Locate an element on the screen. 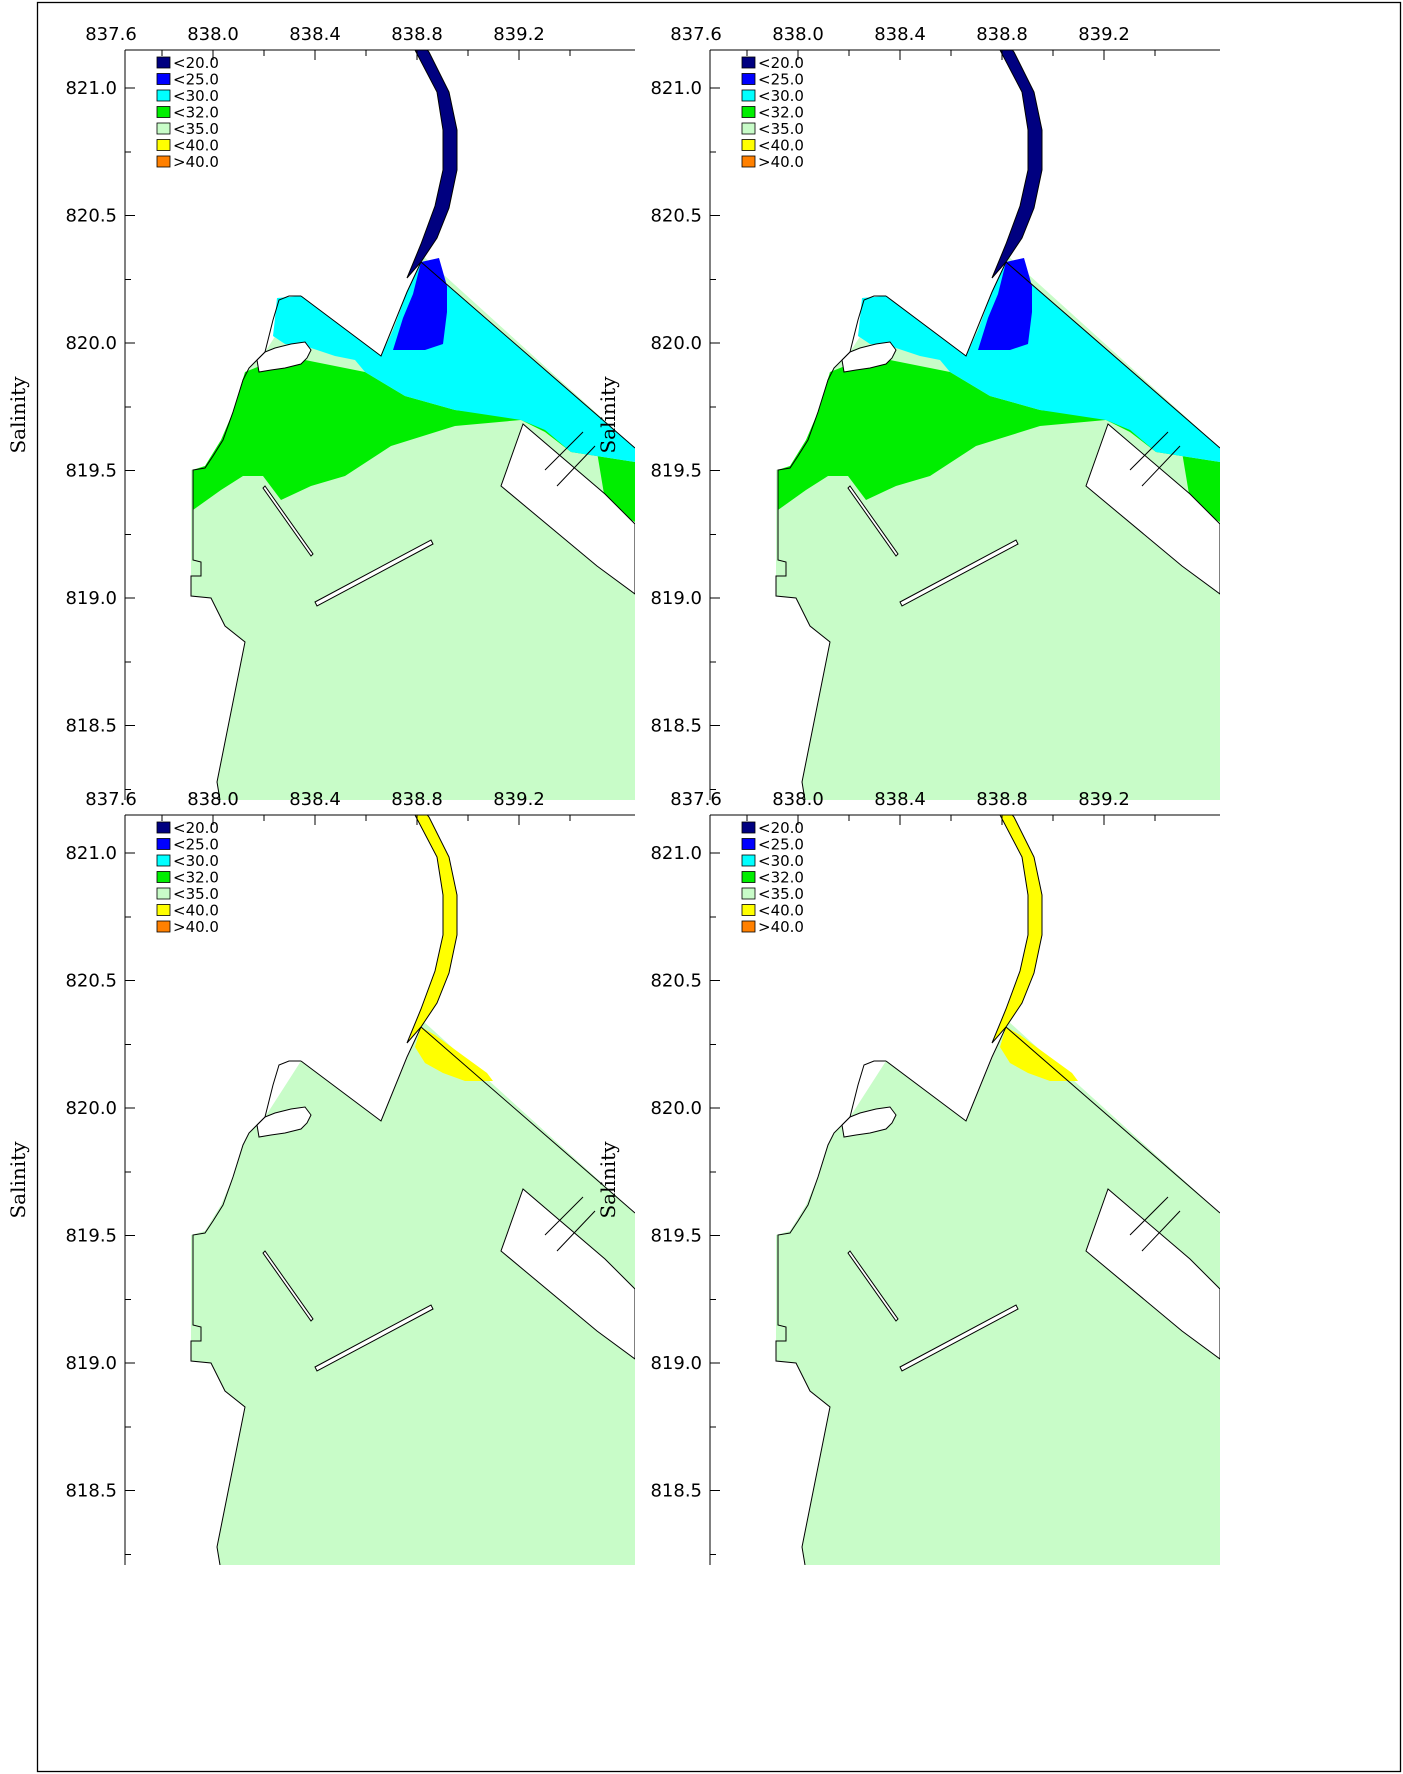 The width and height of the screenshot is (1403, 1774). legend-label: <25.0 is located at coordinates (781, 845).